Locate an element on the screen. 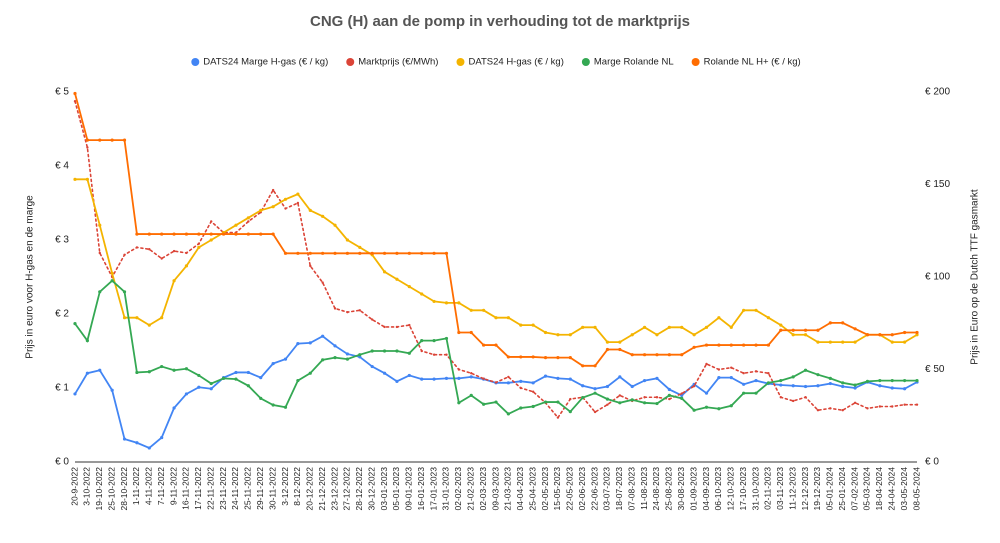 This screenshot has width=1000, height=543. x-tick-label: 25-08-2023 is located at coordinates (669, 489).